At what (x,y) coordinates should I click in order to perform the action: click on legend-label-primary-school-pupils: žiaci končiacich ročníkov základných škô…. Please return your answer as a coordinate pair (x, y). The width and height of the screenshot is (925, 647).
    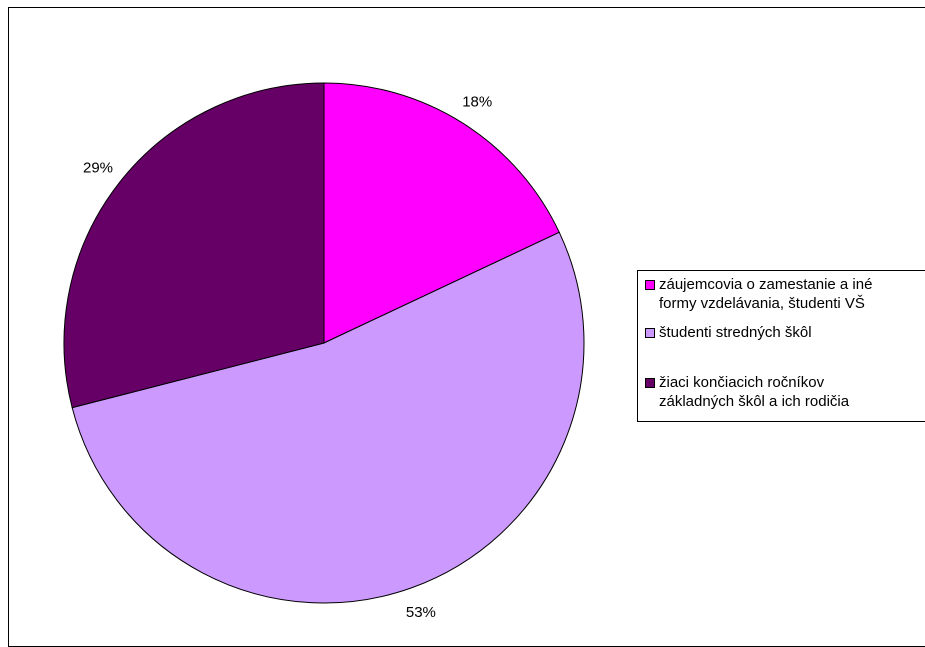
    Looking at the image, I should click on (754, 392).